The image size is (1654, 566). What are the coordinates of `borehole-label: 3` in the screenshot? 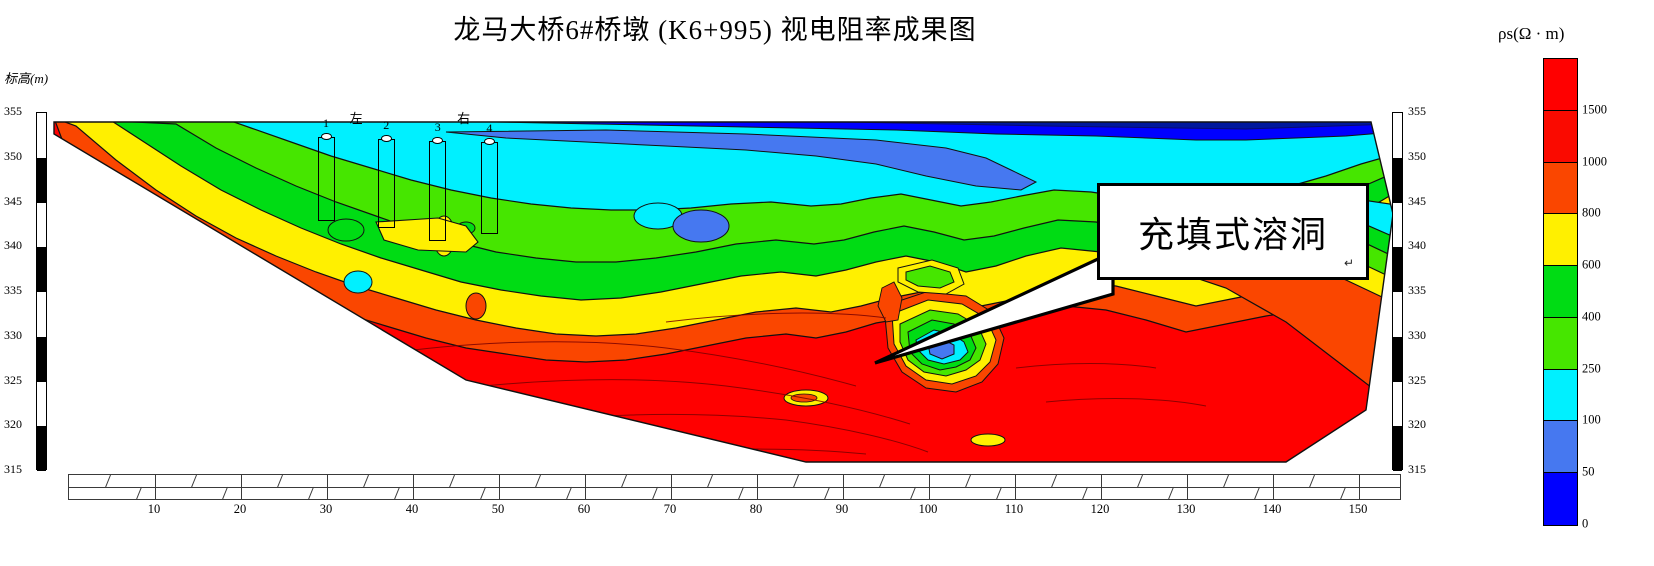 It's located at (437, 126).